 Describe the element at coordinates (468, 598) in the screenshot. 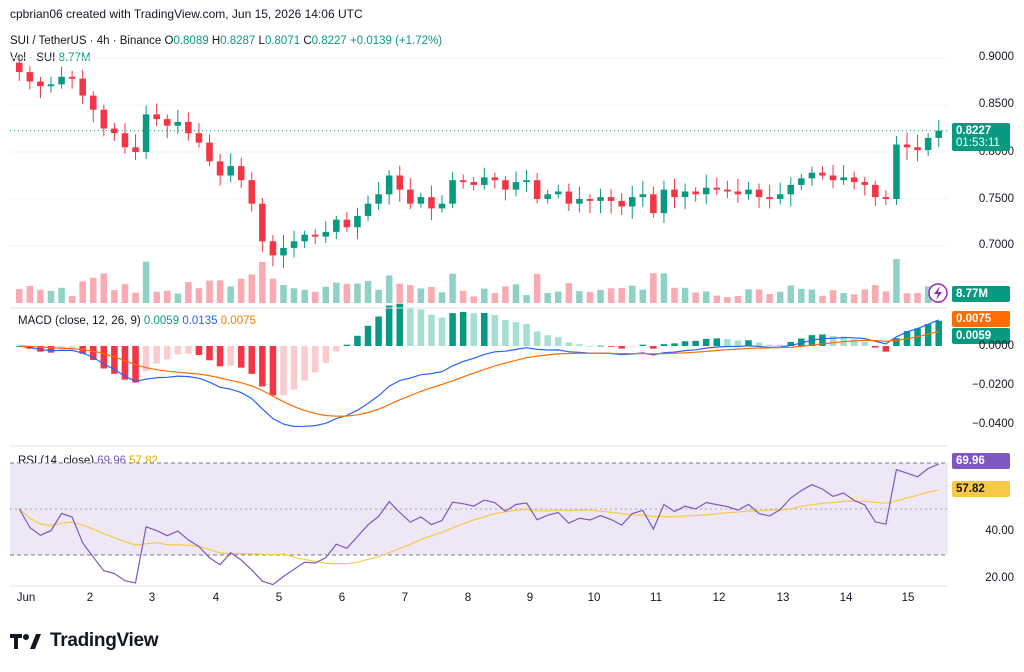

I see `time-axis-label: 8` at that location.